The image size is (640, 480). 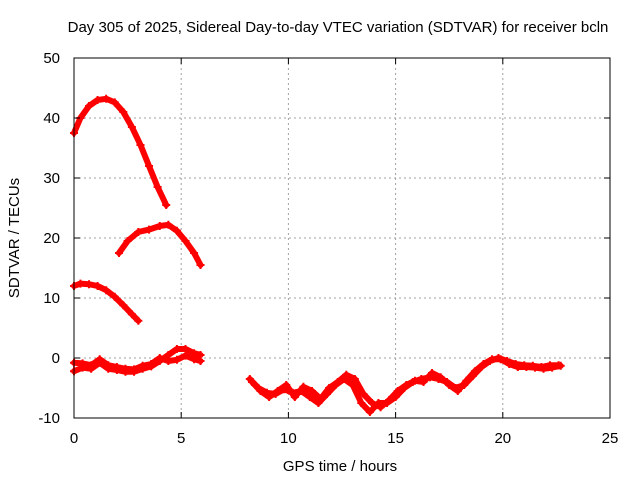 I want to click on x-axis-label: GPS time / hours, so click(x=340, y=466).